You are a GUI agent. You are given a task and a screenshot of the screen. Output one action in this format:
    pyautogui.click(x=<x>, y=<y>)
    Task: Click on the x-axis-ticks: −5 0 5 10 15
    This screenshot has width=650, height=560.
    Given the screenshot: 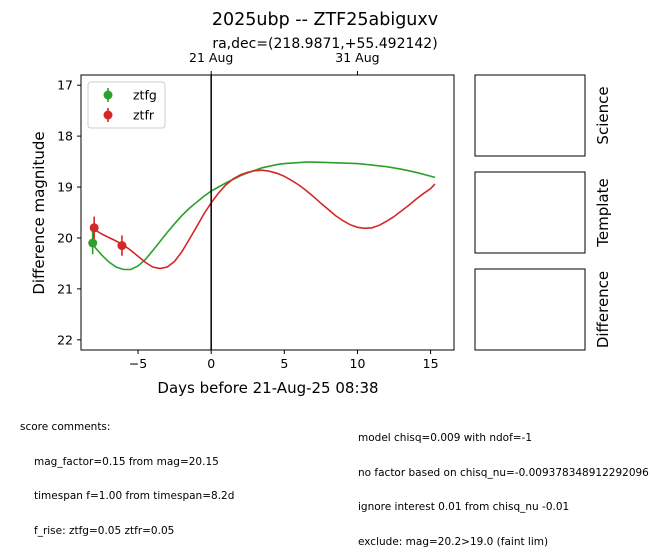 What is the action you would take?
    pyautogui.click(x=284, y=360)
    